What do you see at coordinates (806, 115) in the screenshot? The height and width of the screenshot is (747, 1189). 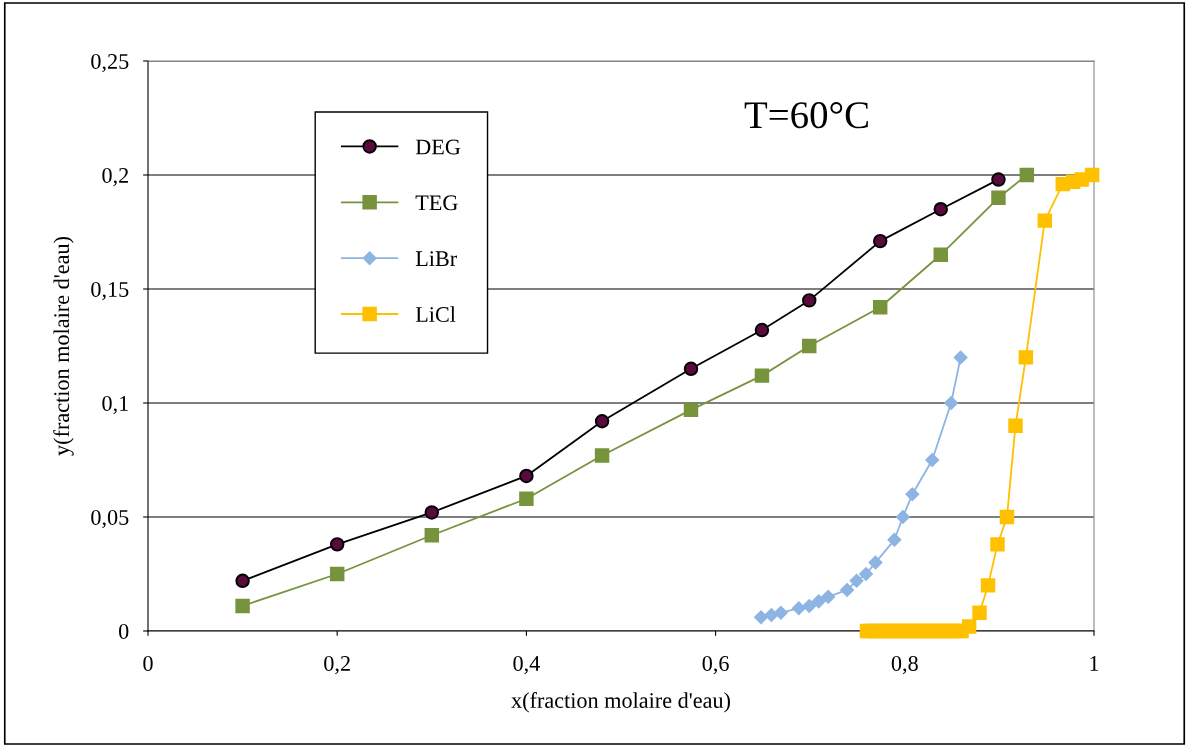 I see `annotation: T=60°C` at bounding box center [806, 115].